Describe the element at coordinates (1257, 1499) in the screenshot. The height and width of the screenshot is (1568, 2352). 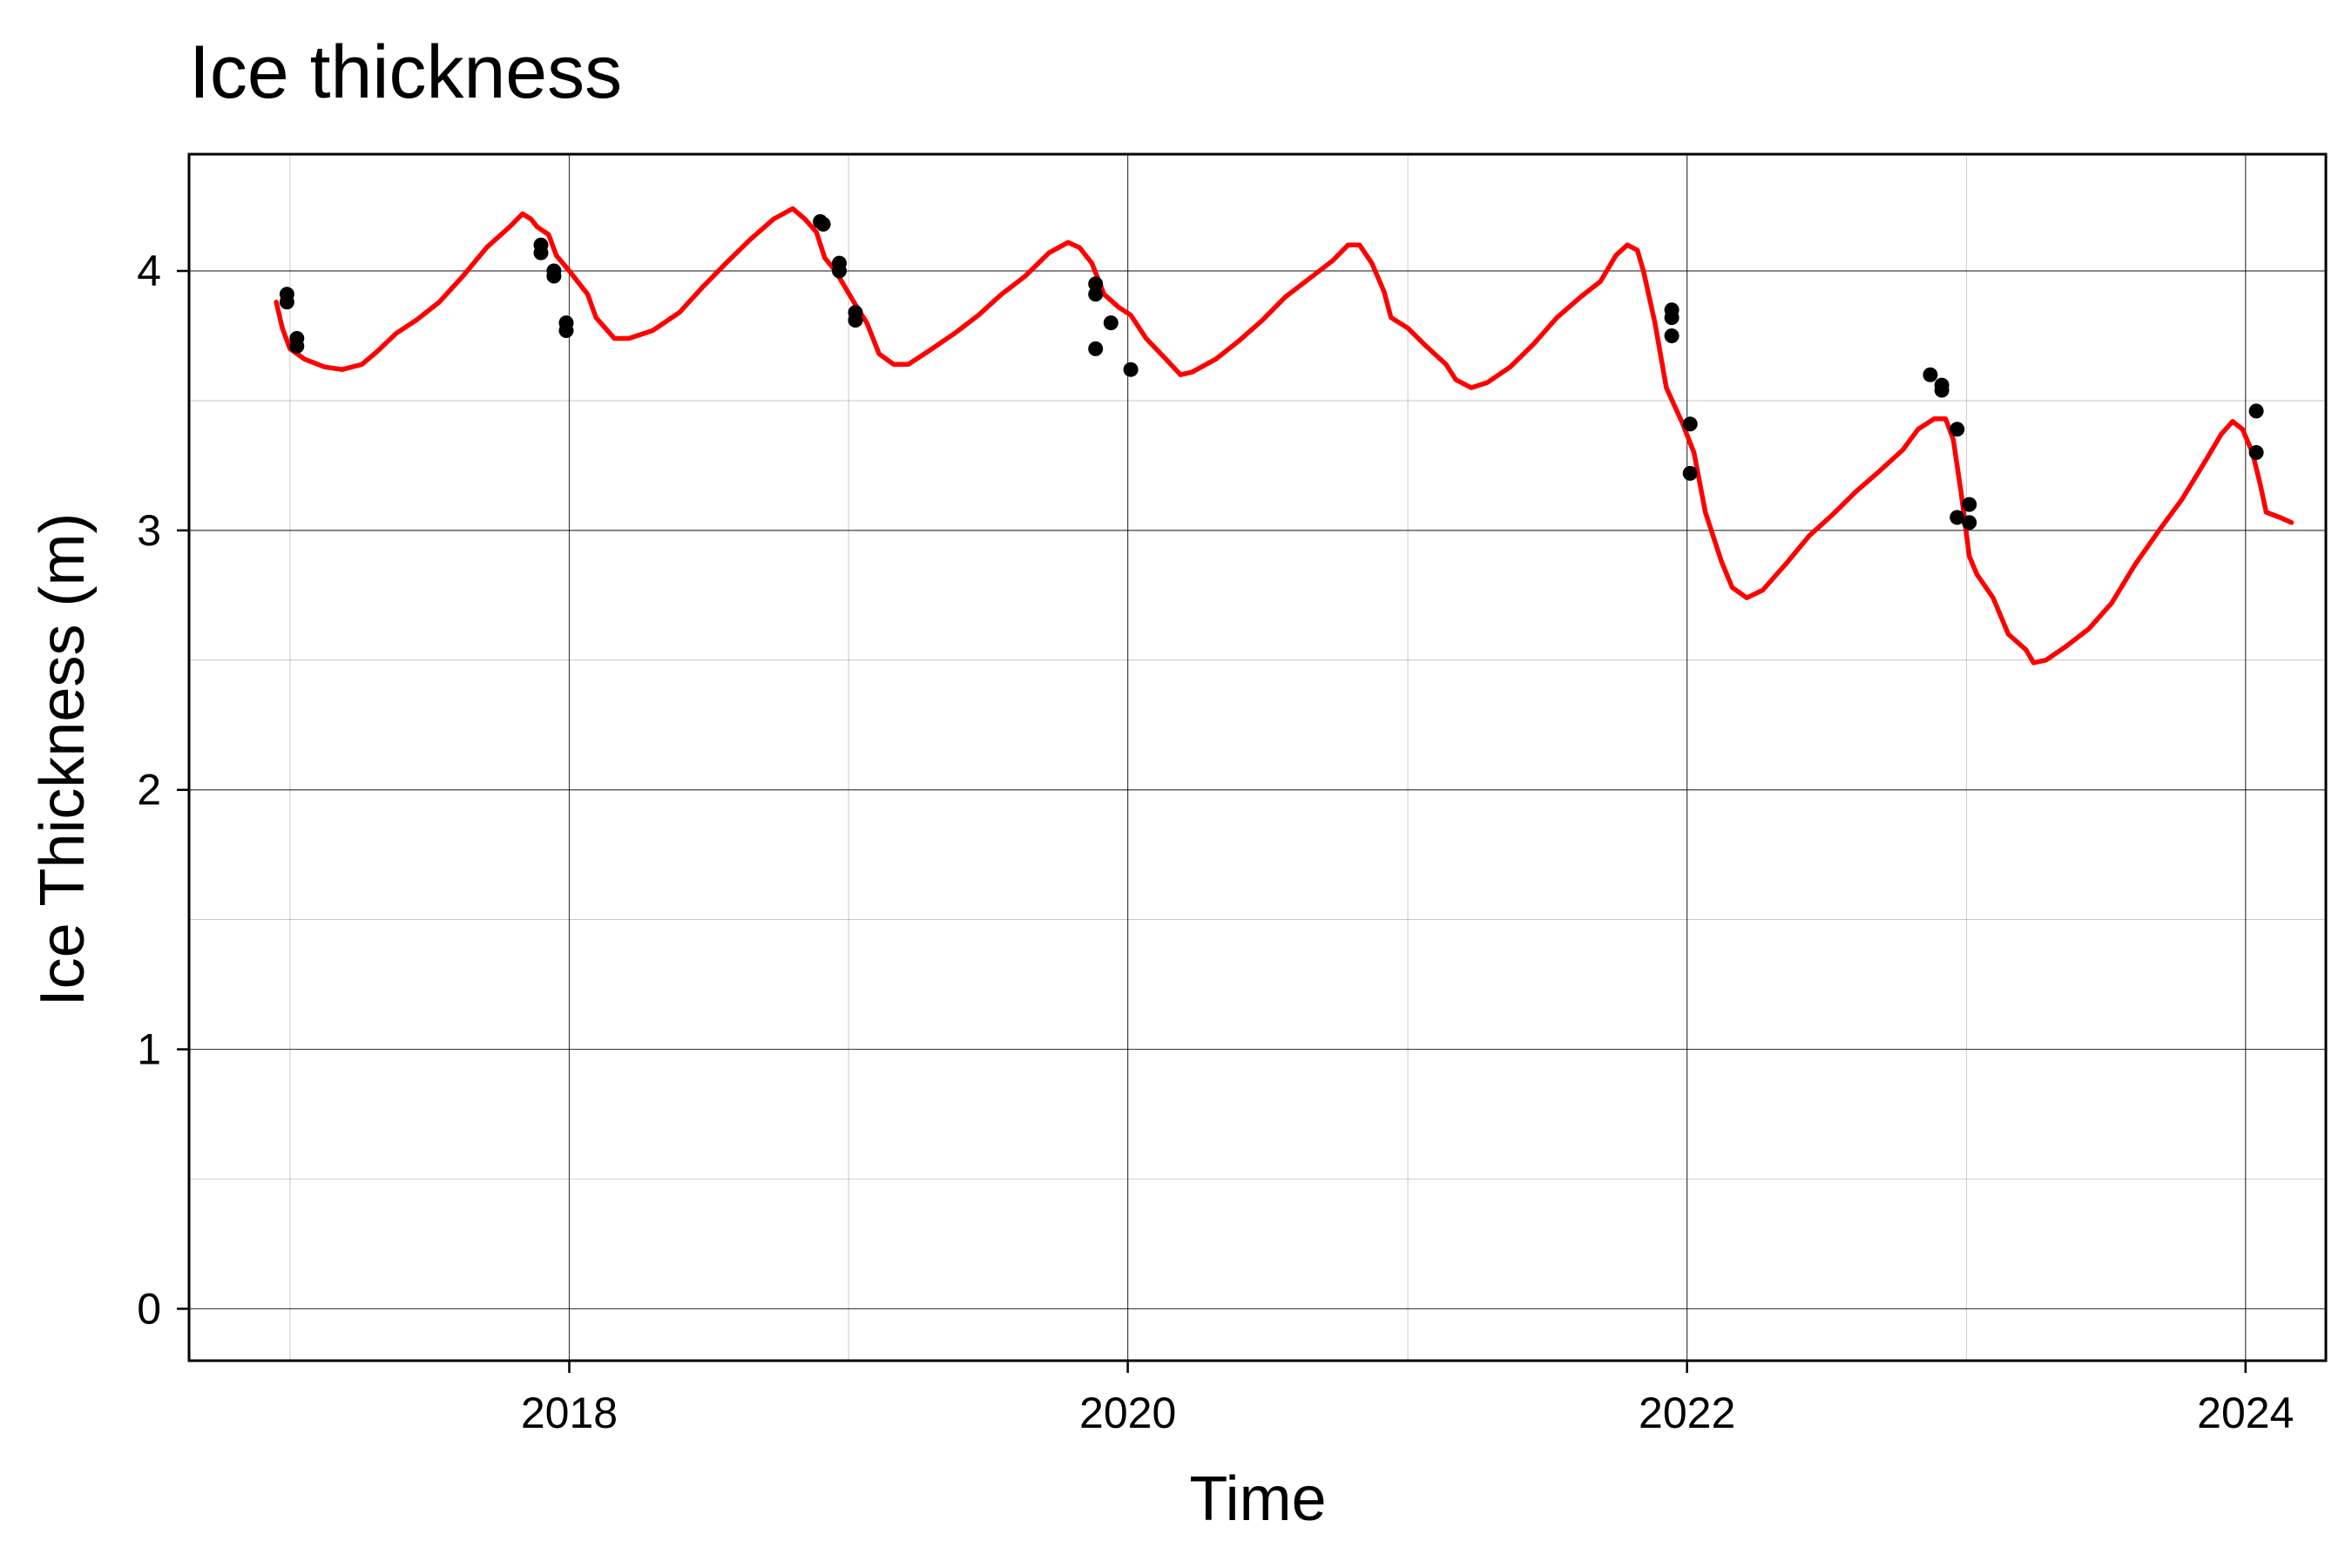
I see `x-axis-title: Time` at that location.